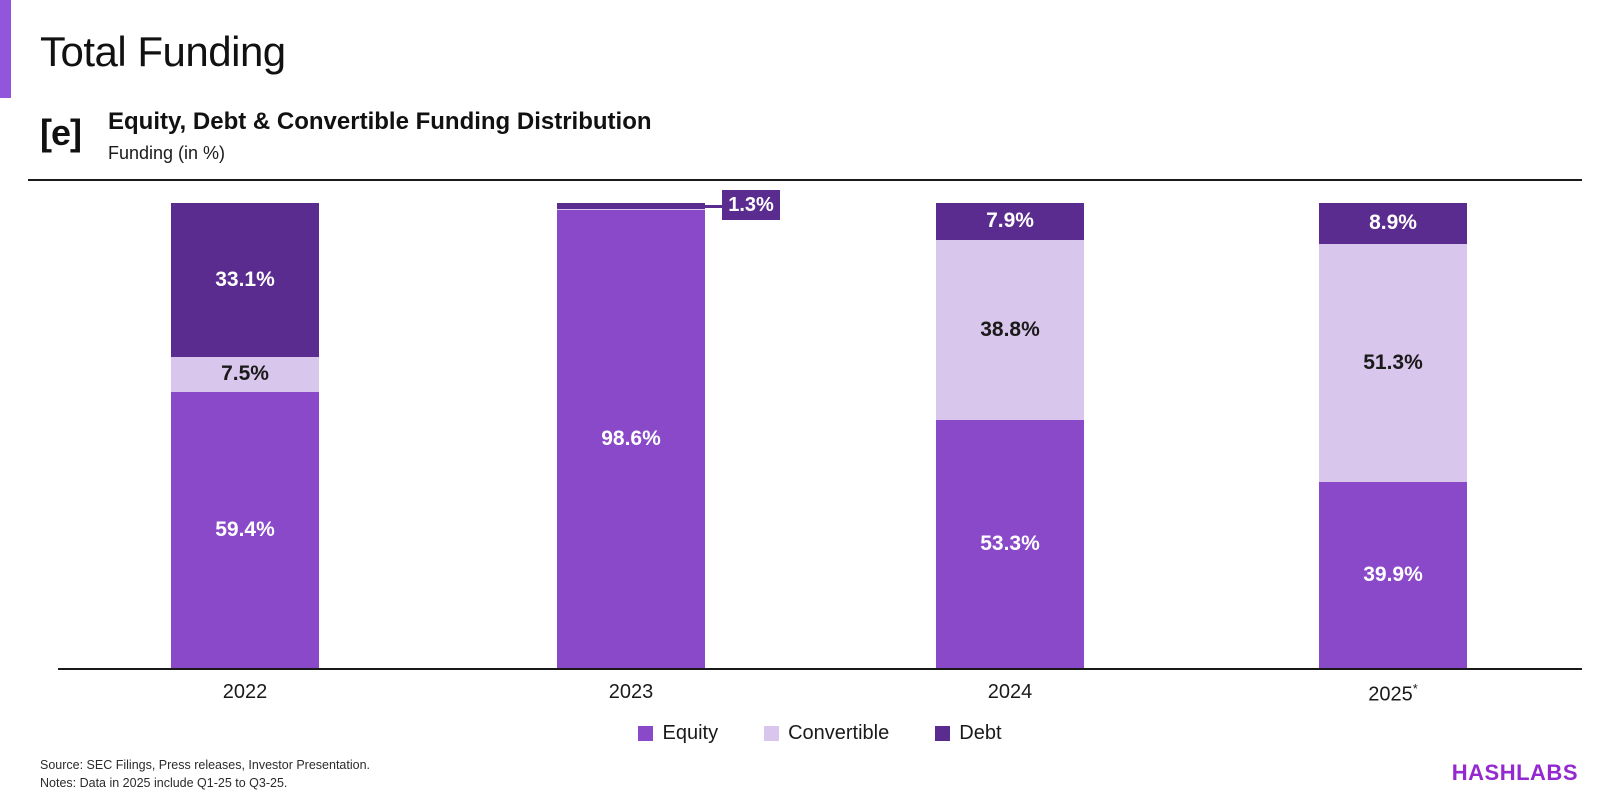 The height and width of the screenshot is (810, 1600). Describe the element at coordinates (980, 733) in the screenshot. I see `legend-label-debt: Debt` at that location.